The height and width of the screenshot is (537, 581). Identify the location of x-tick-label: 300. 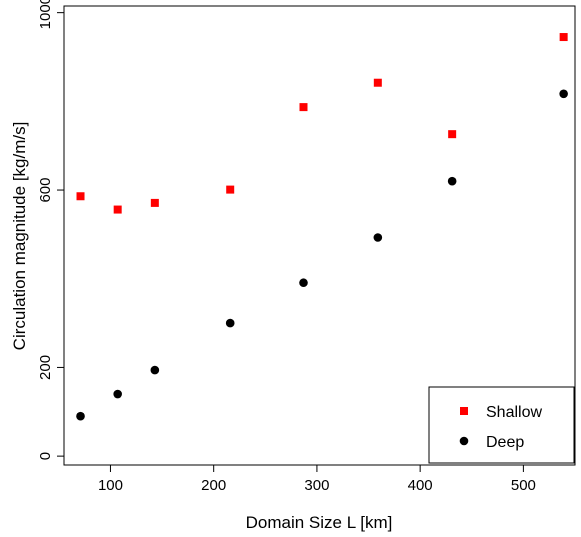
(316, 485).